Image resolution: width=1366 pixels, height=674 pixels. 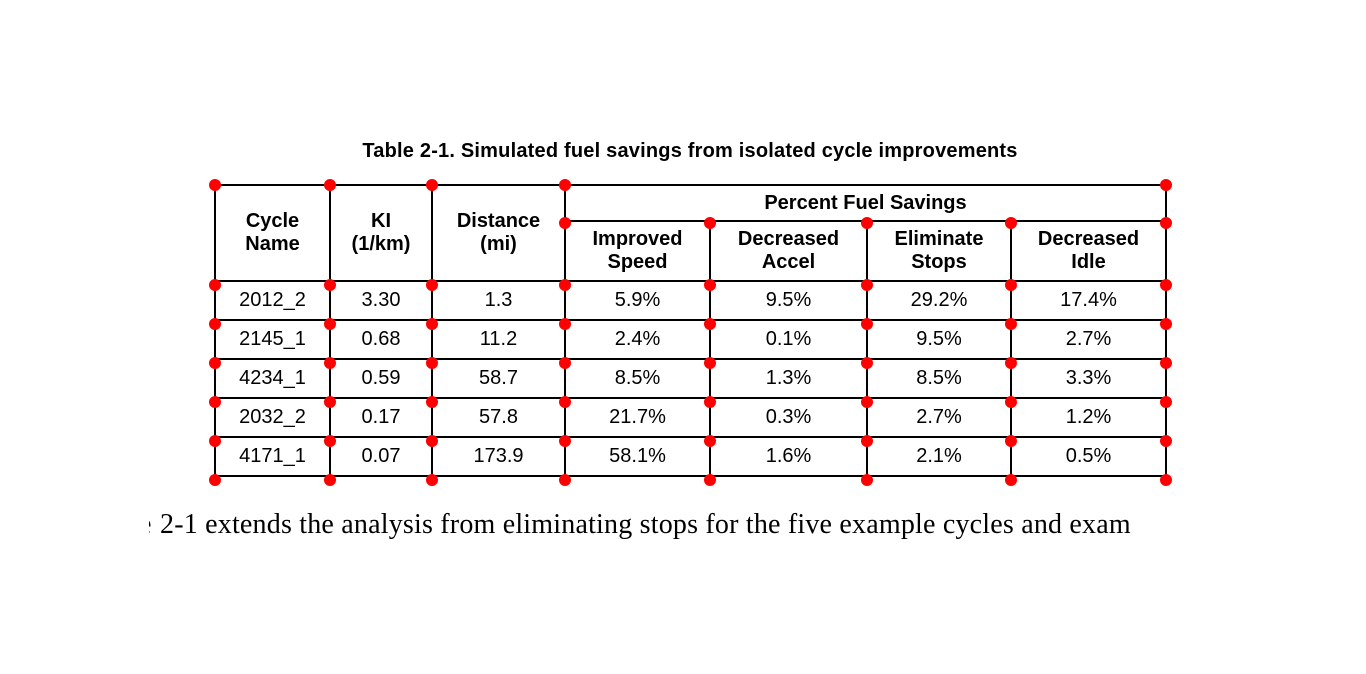 What do you see at coordinates (788, 417) in the screenshot?
I see `cell-decreased-accel: 0.3%` at bounding box center [788, 417].